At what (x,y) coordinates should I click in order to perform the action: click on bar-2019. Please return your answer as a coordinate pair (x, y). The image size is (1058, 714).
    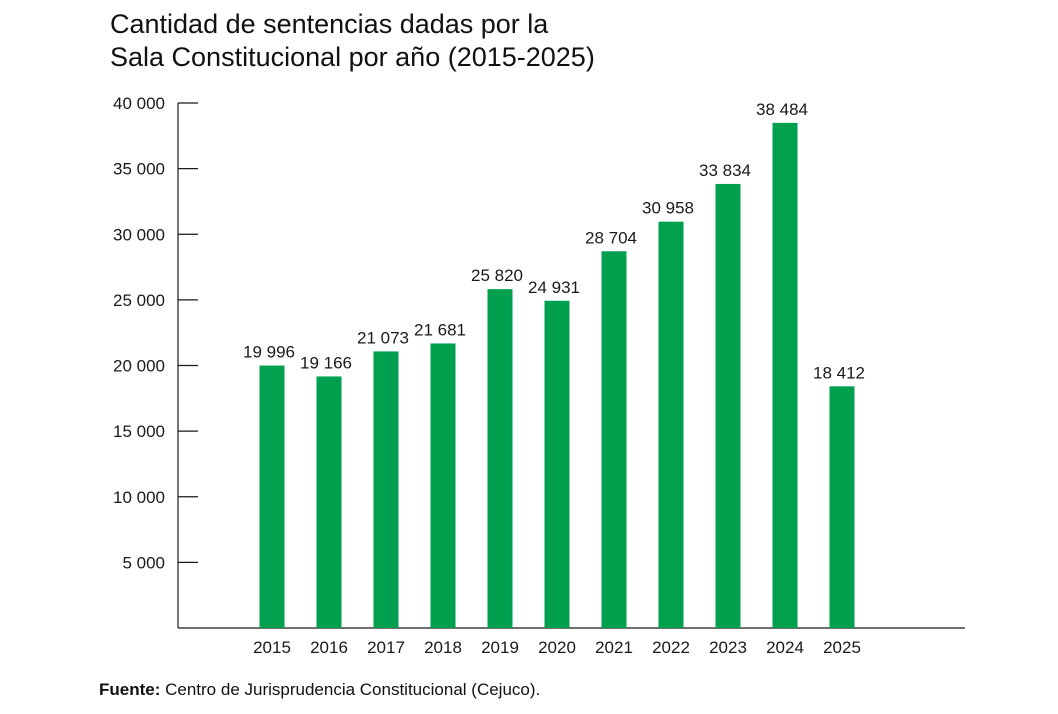
    Looking at the image, I should click on (500, 458).